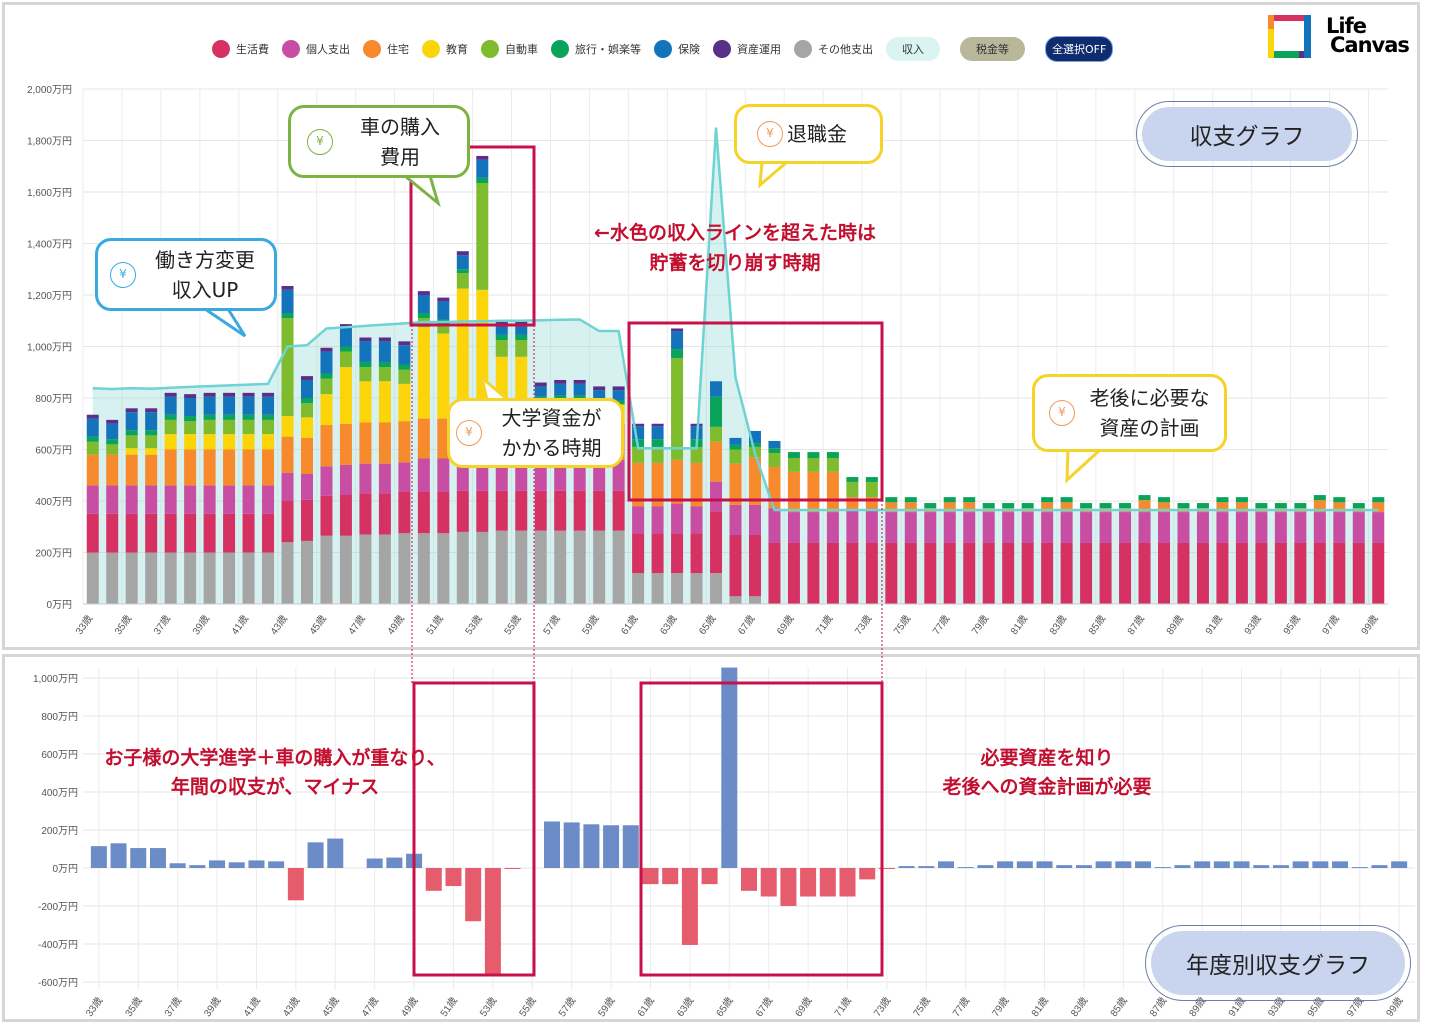 Image resolution: width=1430 pixels, height=1024 pixels. I want to click on legend-personal-expenses: 個人支出, so click(316, 49).